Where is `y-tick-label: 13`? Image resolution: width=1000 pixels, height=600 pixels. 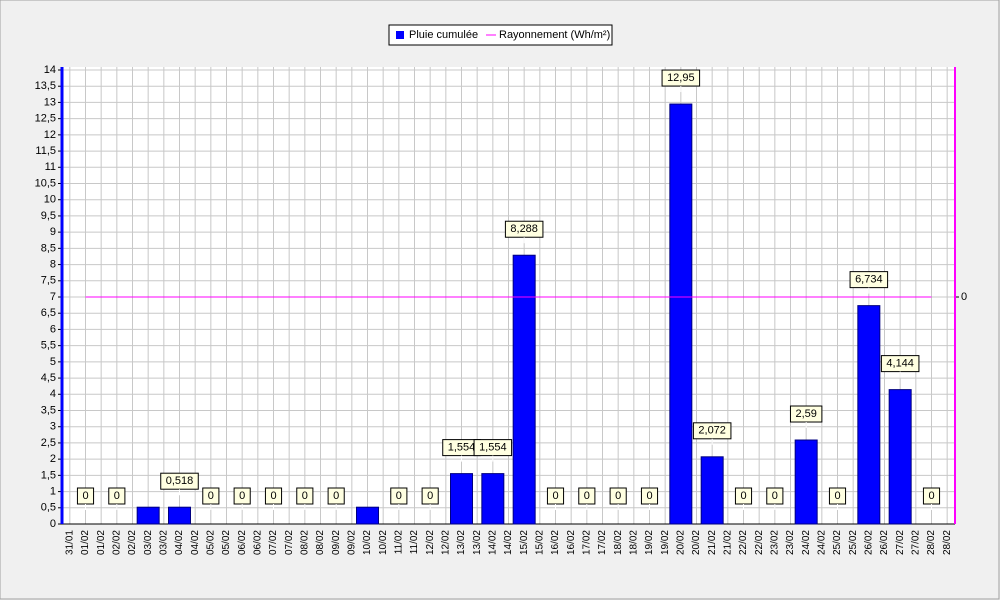 y-tick-label: 13 is located at coordinates (50, 102).